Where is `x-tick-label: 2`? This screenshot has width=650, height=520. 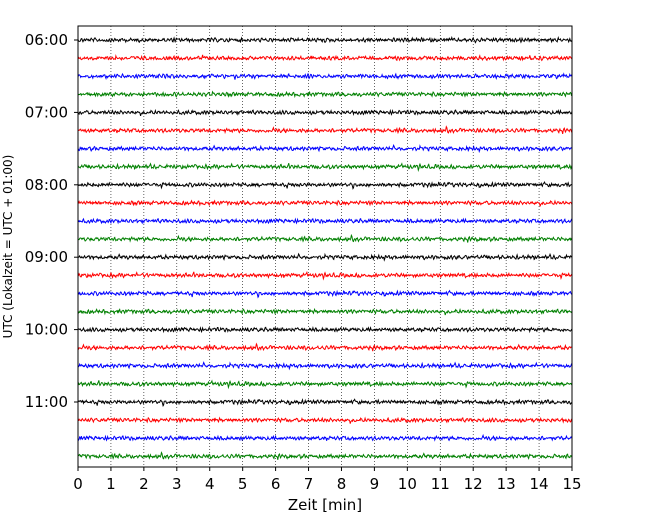 x-tick-label: 2 is located at coordinates (144, 484).